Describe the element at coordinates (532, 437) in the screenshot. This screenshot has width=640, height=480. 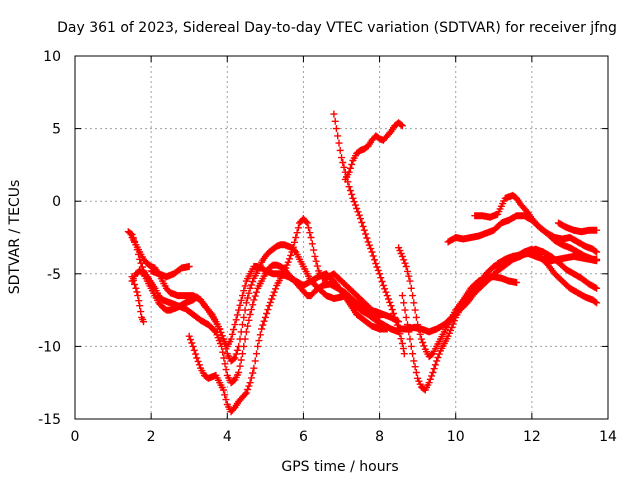
I see `x-tick-label: 12` at that location.